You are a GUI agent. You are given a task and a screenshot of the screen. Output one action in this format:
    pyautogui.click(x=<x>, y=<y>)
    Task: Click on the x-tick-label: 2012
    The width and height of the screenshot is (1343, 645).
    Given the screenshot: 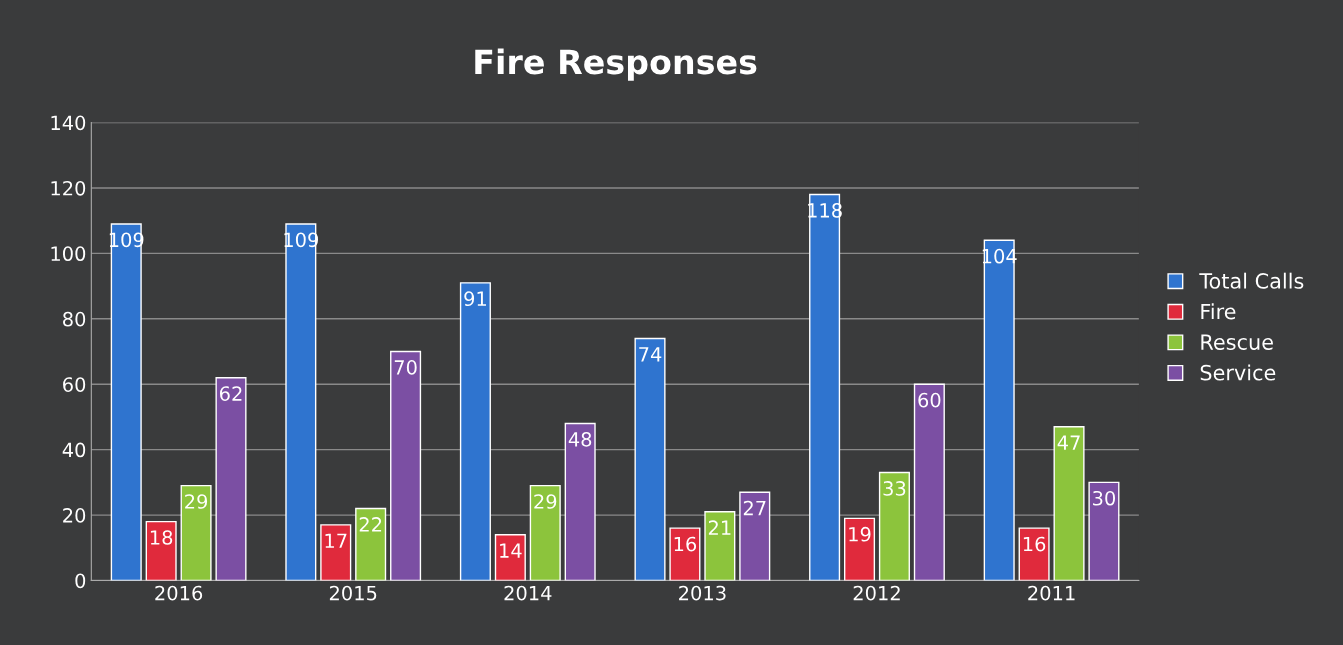 What is the action you would take?
    pyautogui.click(x=876, y=593)
    